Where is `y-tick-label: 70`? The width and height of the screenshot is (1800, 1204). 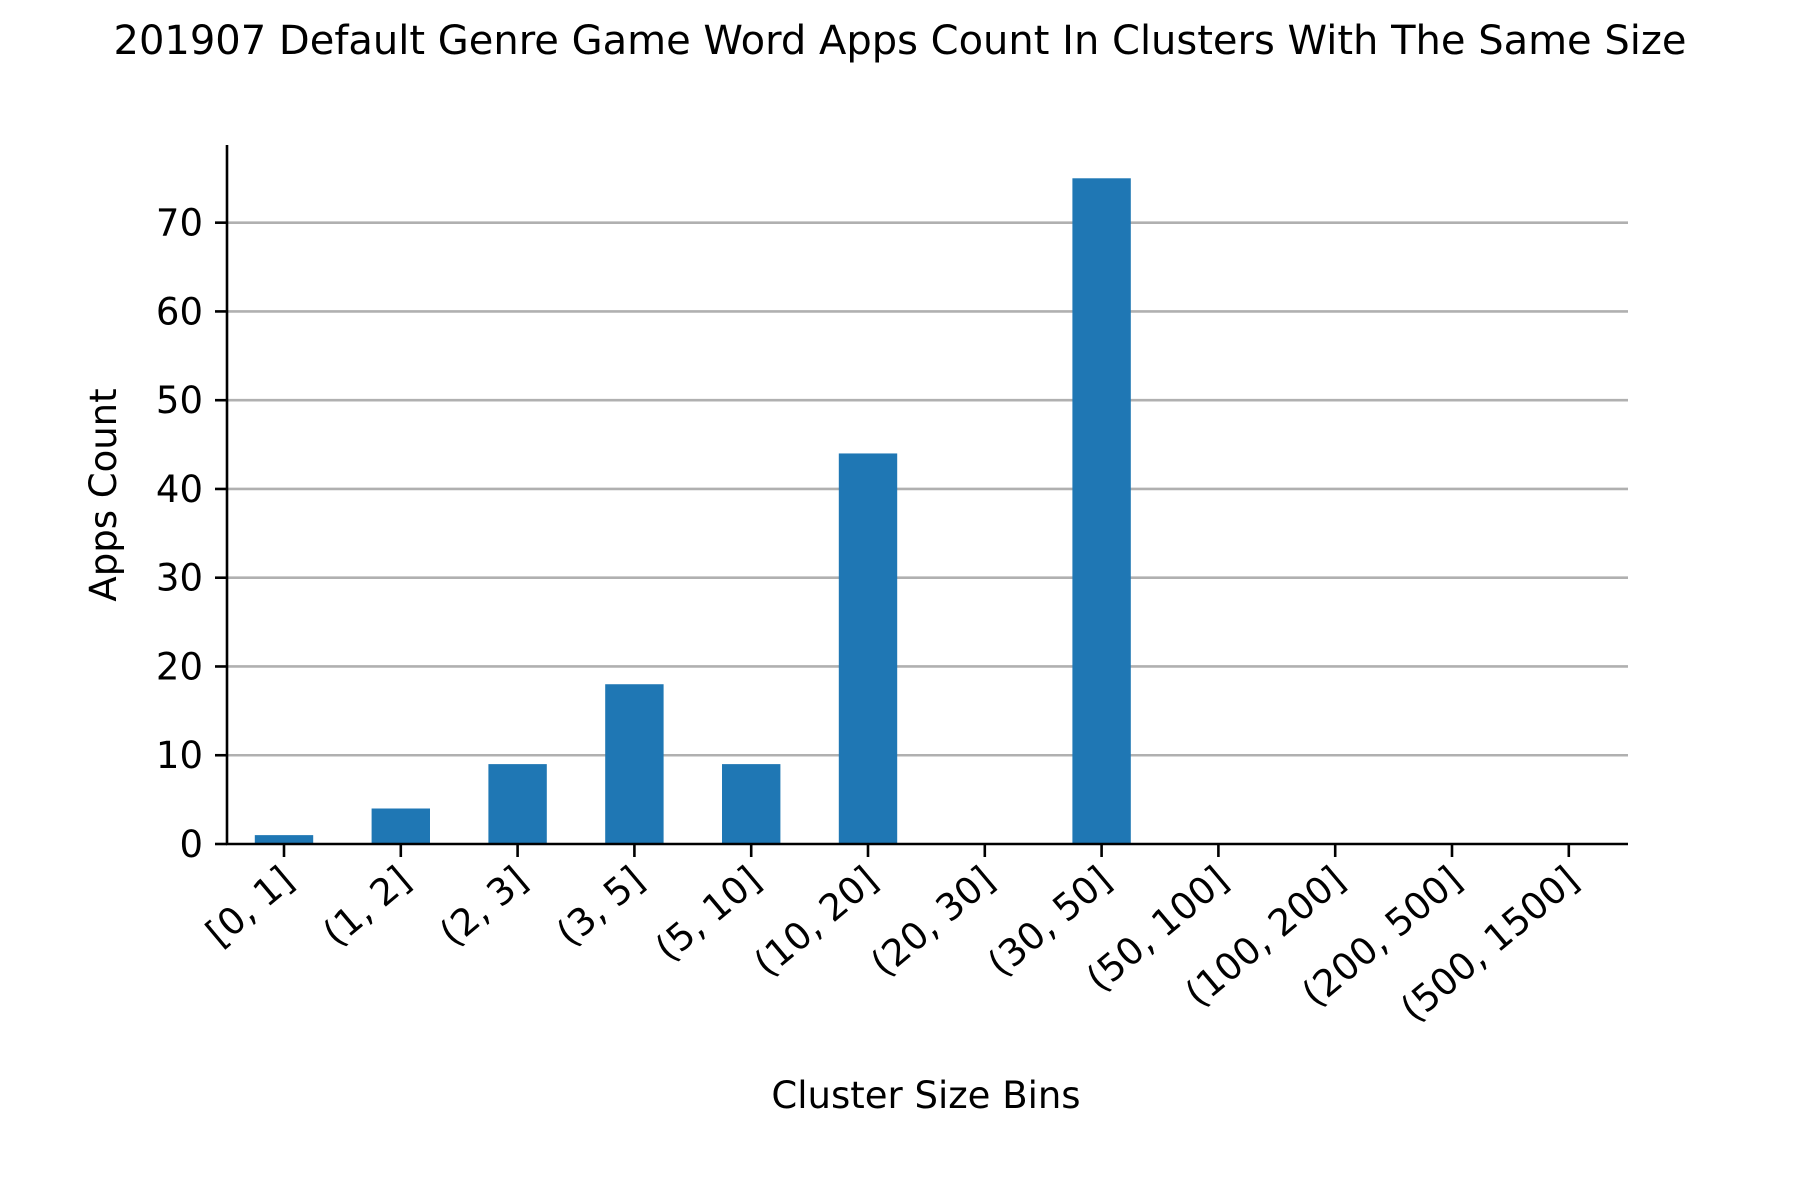 y-tick-label: 70 is located at coordinates (179, 223).